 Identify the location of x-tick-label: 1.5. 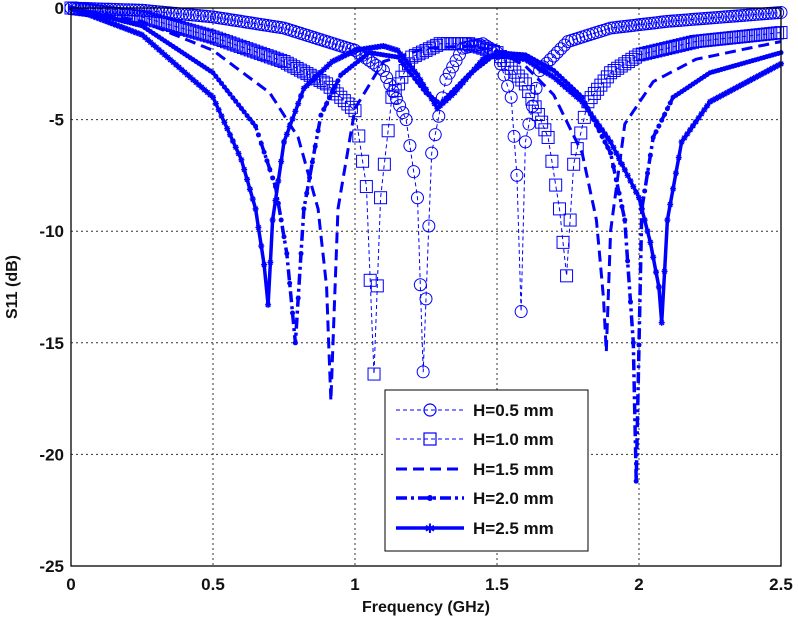
(497, 584).